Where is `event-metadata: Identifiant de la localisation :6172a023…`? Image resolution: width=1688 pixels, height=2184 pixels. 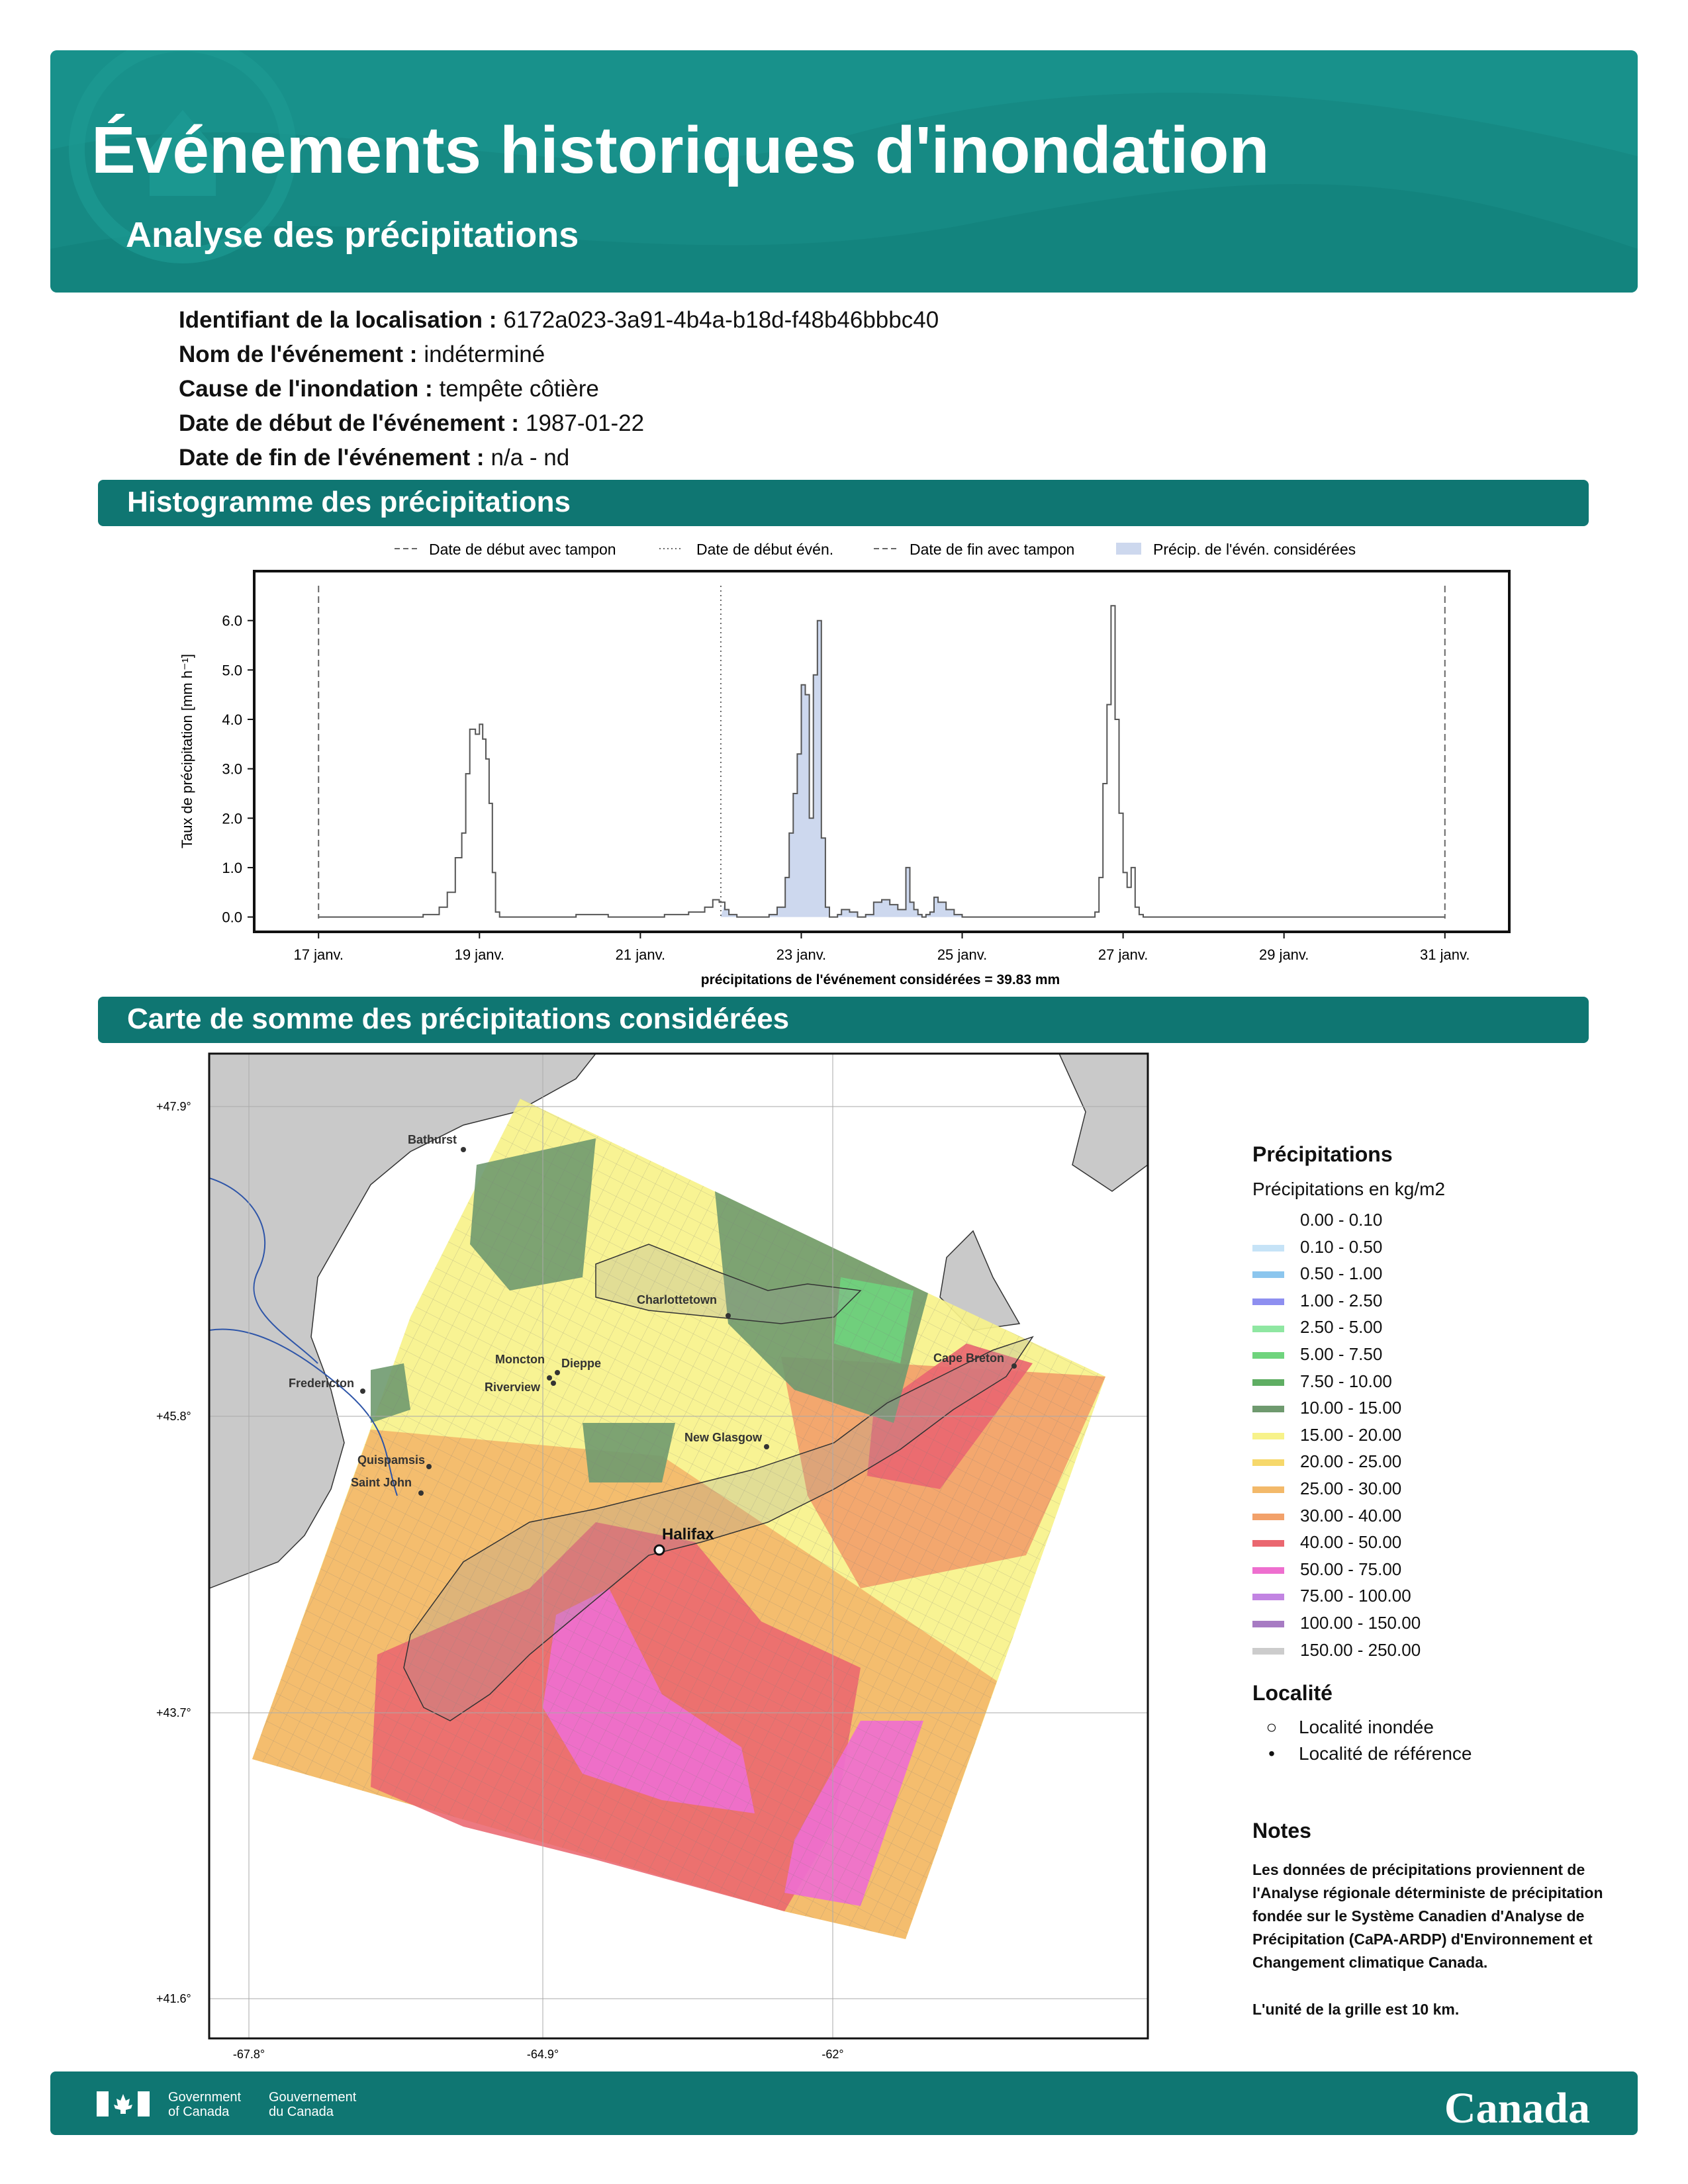
event-metadata: Identifiant de la localisation :6172a023… is located at coordinates (559, 389).